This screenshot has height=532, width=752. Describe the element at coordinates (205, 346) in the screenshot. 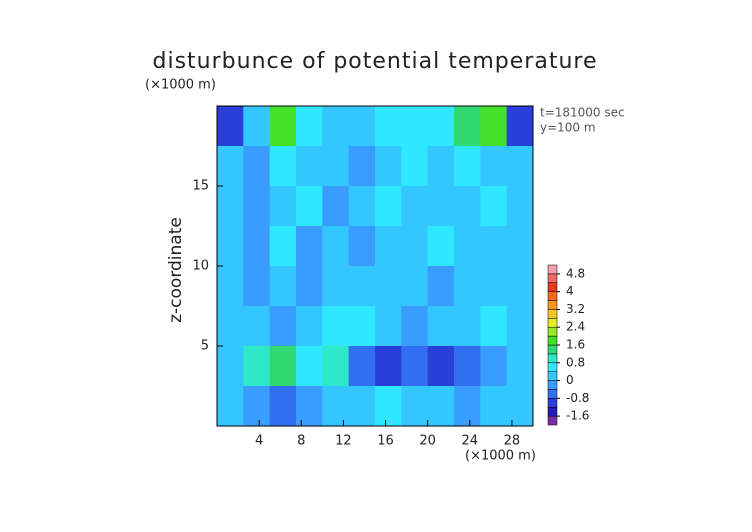

I see `y-tick-label: 5` at that location.